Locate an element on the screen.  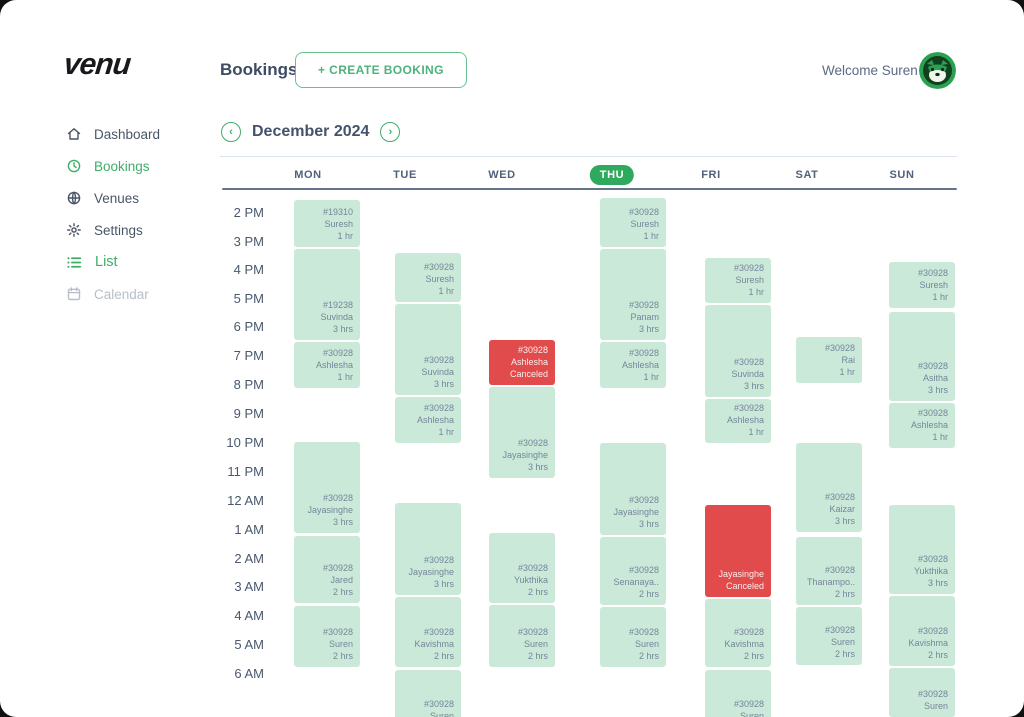
booking-block-wed: #30928 Suren 2 hrs is located at coordinates (522, 636).